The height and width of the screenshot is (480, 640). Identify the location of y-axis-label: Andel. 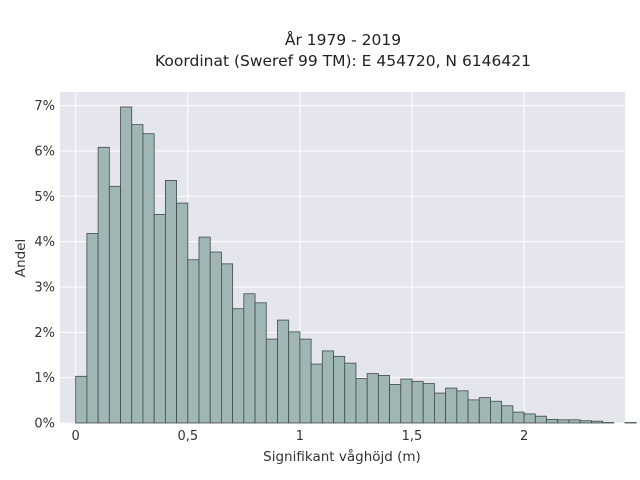
(21, 258).